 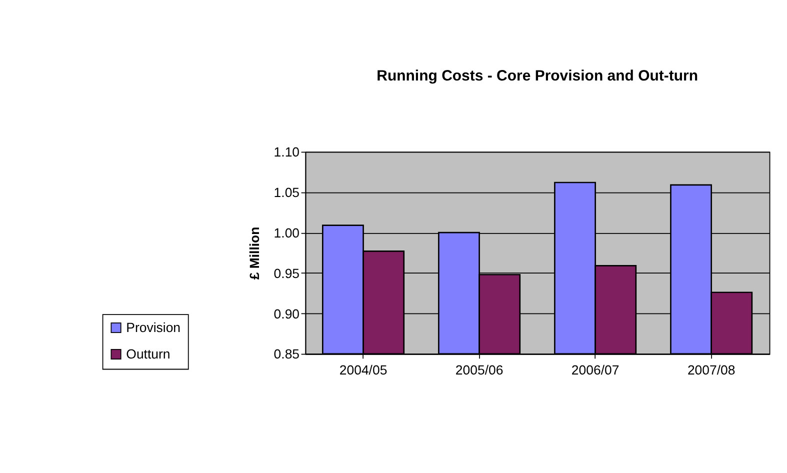 What do you see at coordinates (287, 152) in the screenshot?
I see `y-tick-label: 1.10` at bounding box center [287, 152].